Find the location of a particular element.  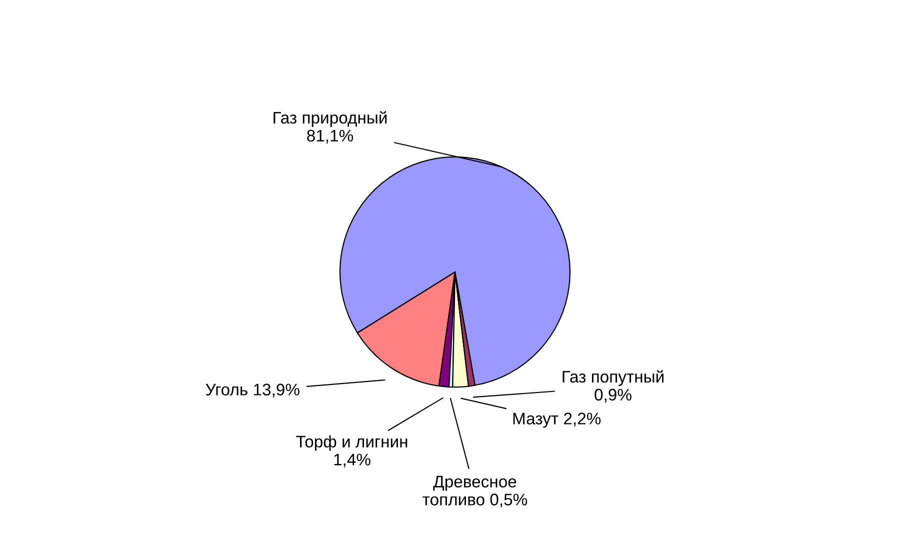

data-label: 1,4% is located at coordinates (352, 461).